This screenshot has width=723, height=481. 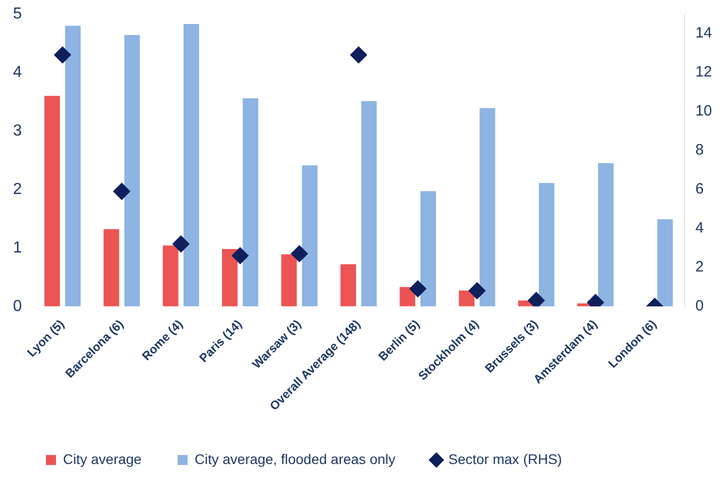 I want to click on y2-tick-label: 14, so click(x=703, y=33).